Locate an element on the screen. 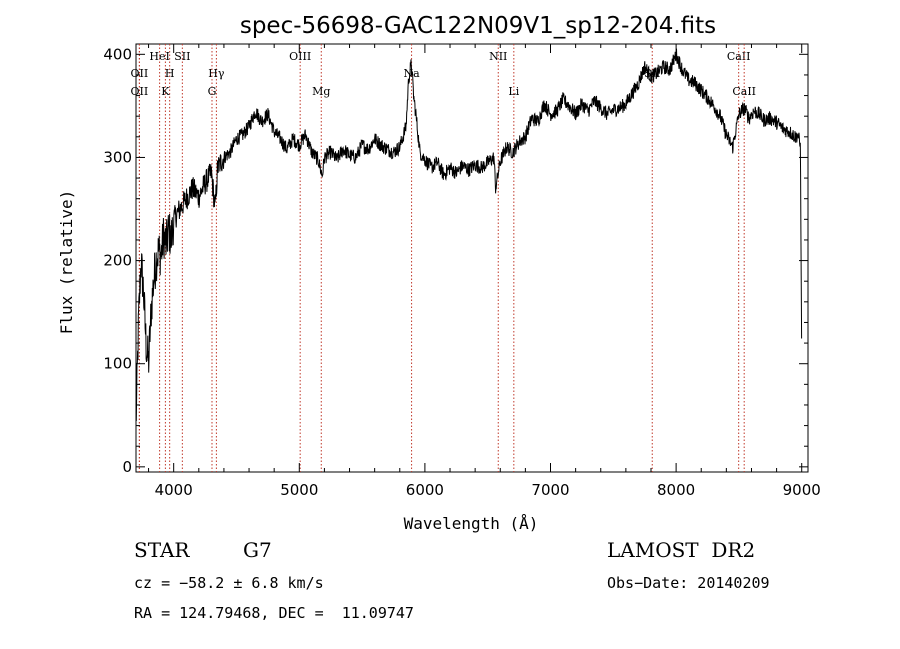  object-subclass: G7 is located at coordinates (257, 550).